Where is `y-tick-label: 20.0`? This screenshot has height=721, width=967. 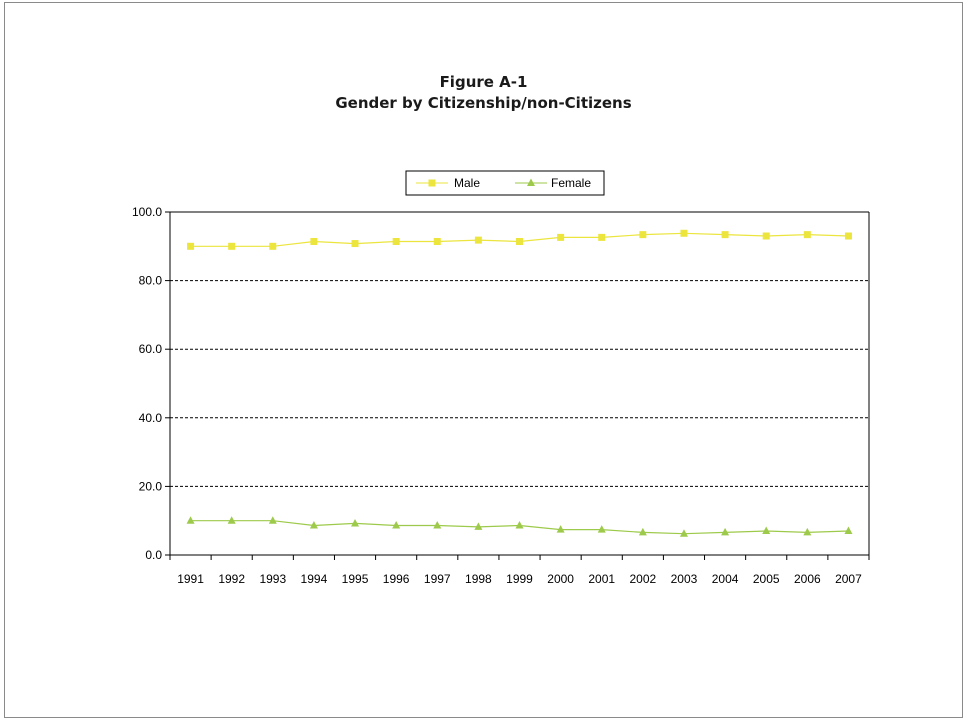 y-tick-label: 20.0 is located at coordinates (151, 486).